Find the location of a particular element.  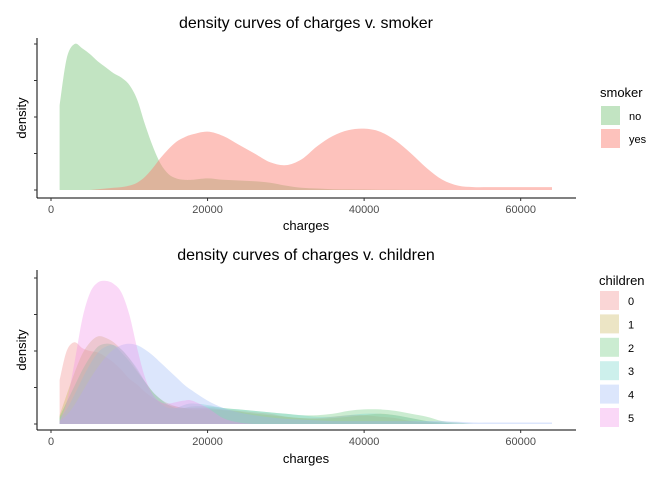

legend-label-1: 1 is located at coordinates (631, 325).